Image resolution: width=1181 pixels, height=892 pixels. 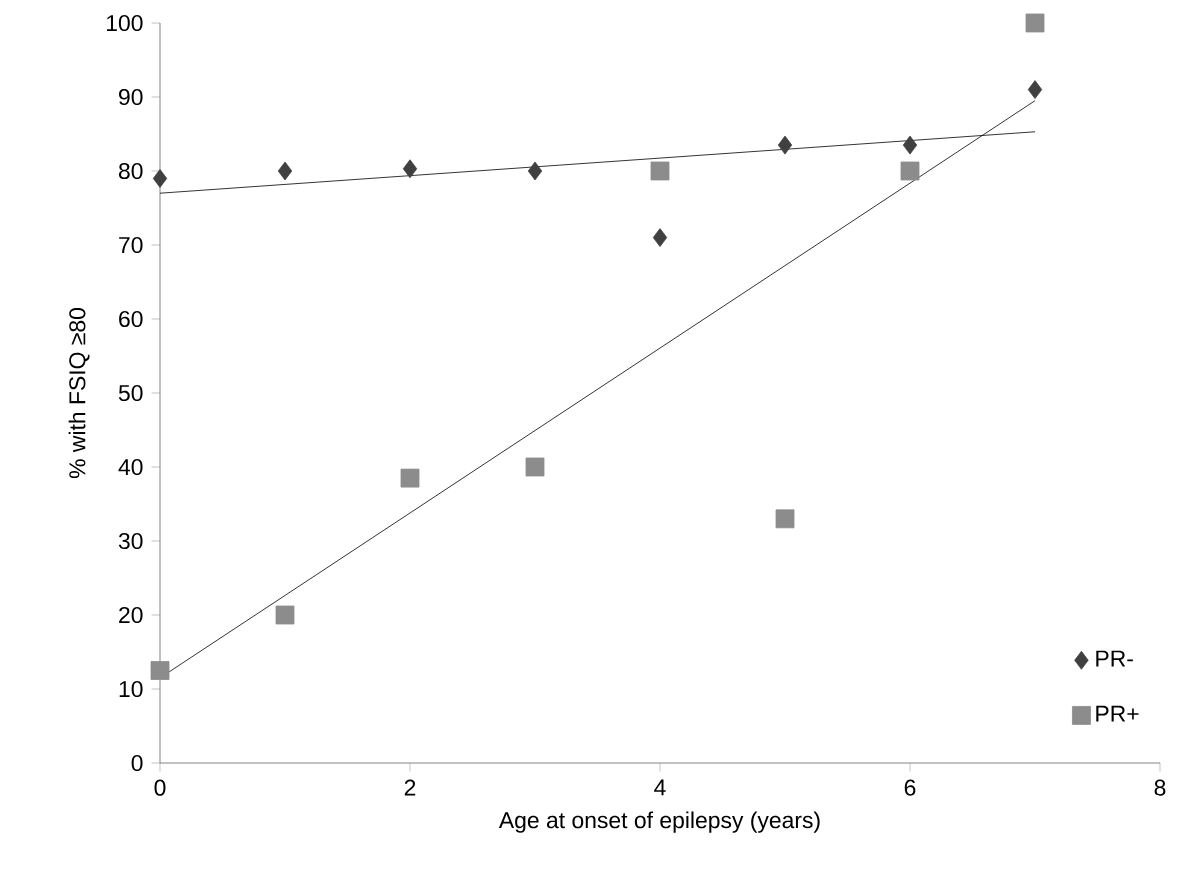 I want to click on y-axis-title: % with FSIQ ≥80, so click(x=79, y=393).